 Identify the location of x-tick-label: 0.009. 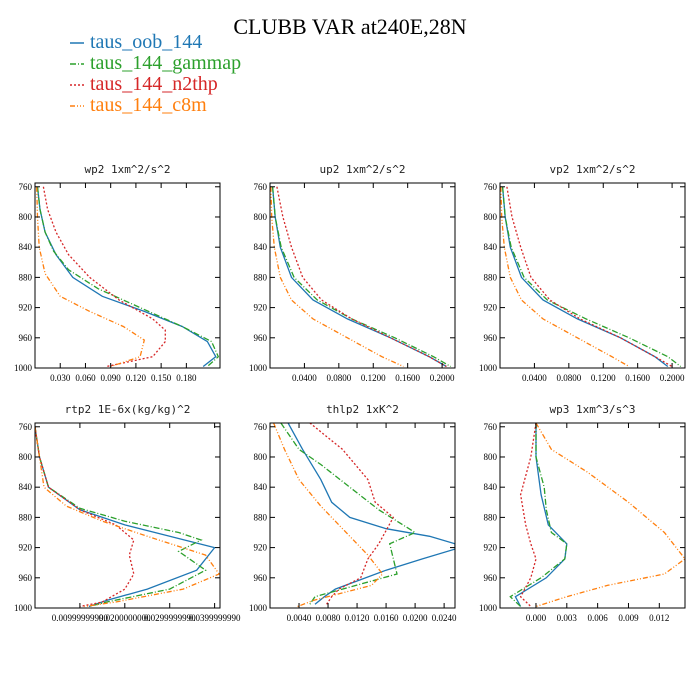
(628, 618).